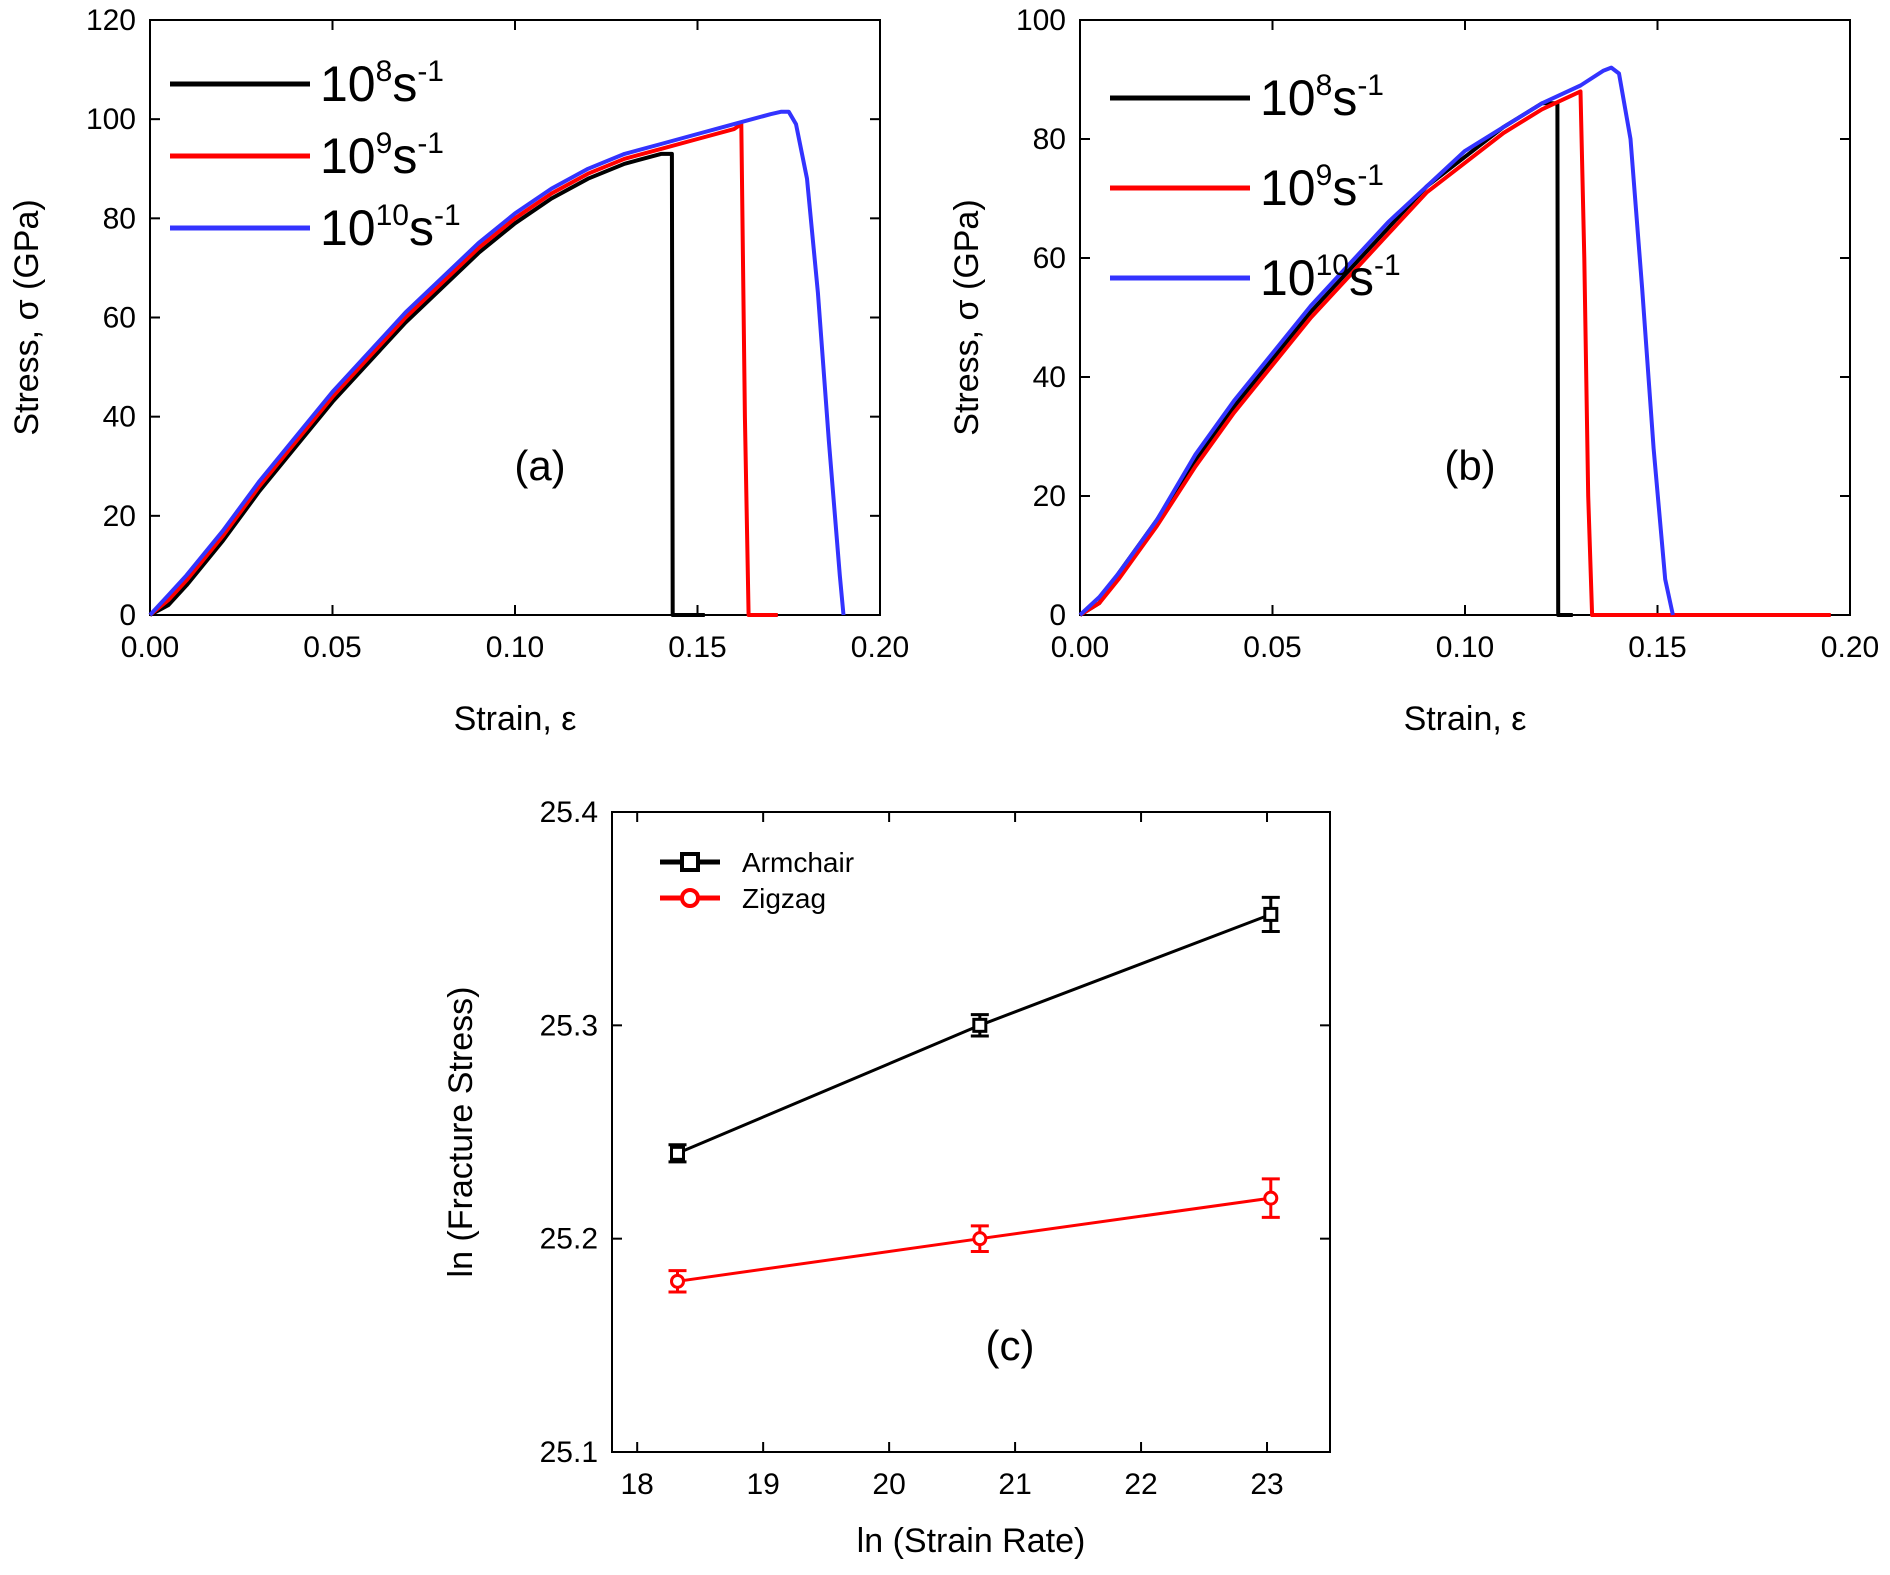 Image resolution: width=1890 pixels, height=1575 pixels. I want to click on legend-marker-circle, so click(690, 898).